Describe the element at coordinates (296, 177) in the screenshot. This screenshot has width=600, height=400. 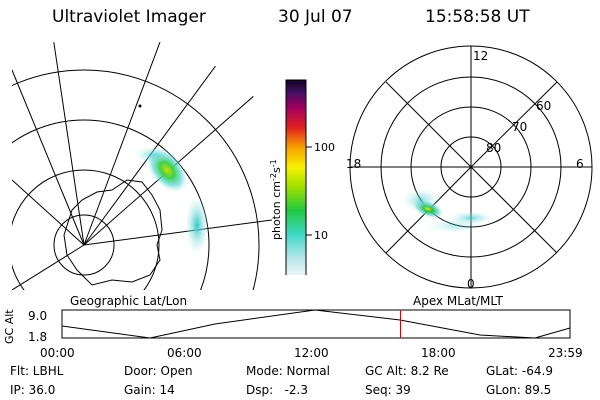
I see `color-scale-gradient` at that location.